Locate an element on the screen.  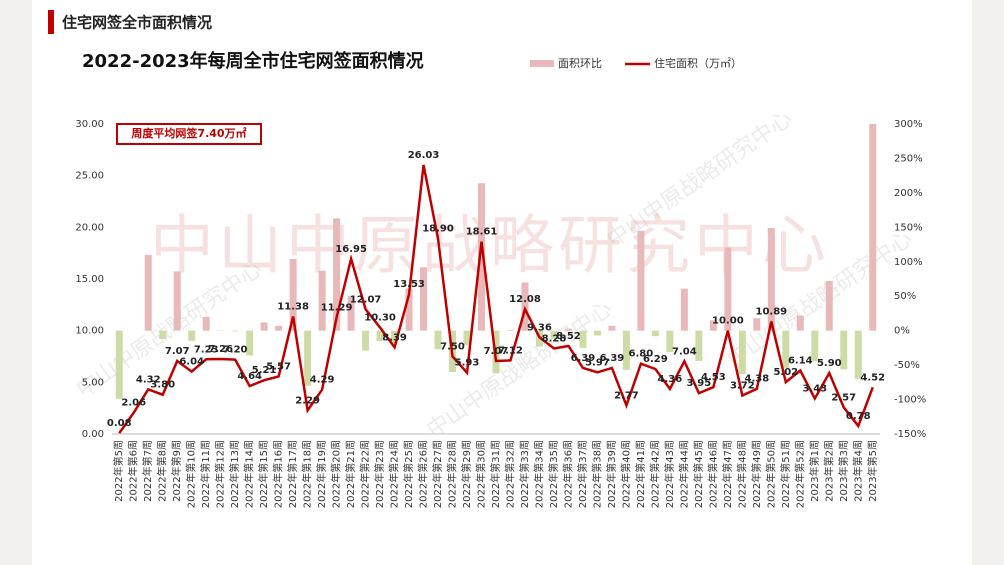
x-tick-label: 2022年第43周 is located at coordinates (669, 474).